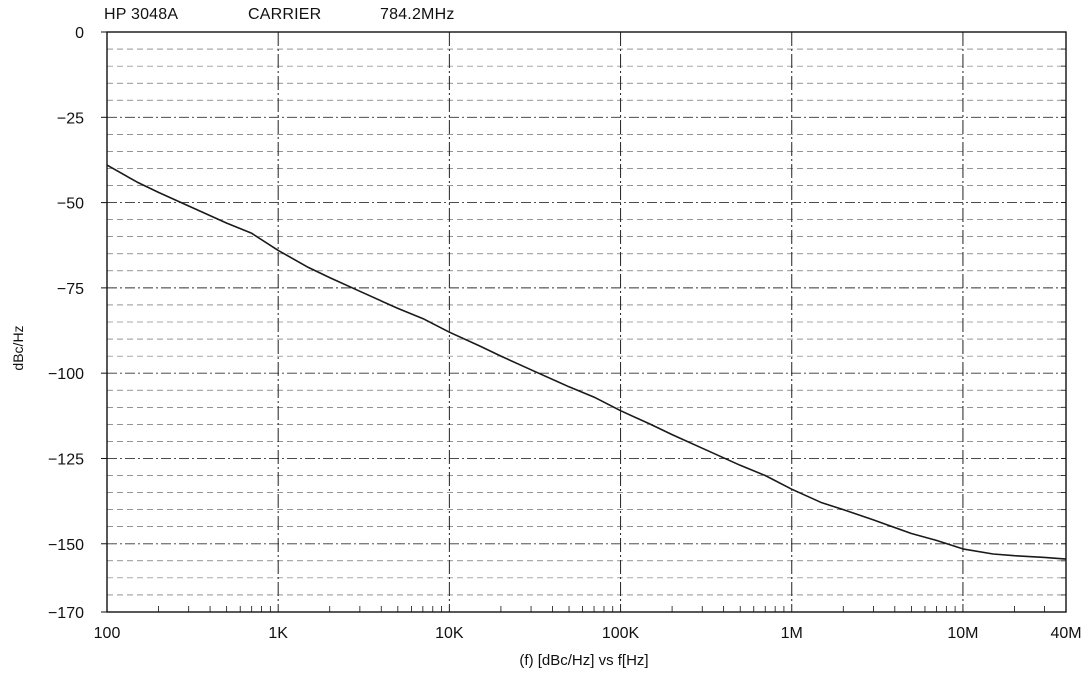 Image resolution: width=1088 pixels, height=677 pixels. I want to click on y-tick-label: 0, so click(79, 33).